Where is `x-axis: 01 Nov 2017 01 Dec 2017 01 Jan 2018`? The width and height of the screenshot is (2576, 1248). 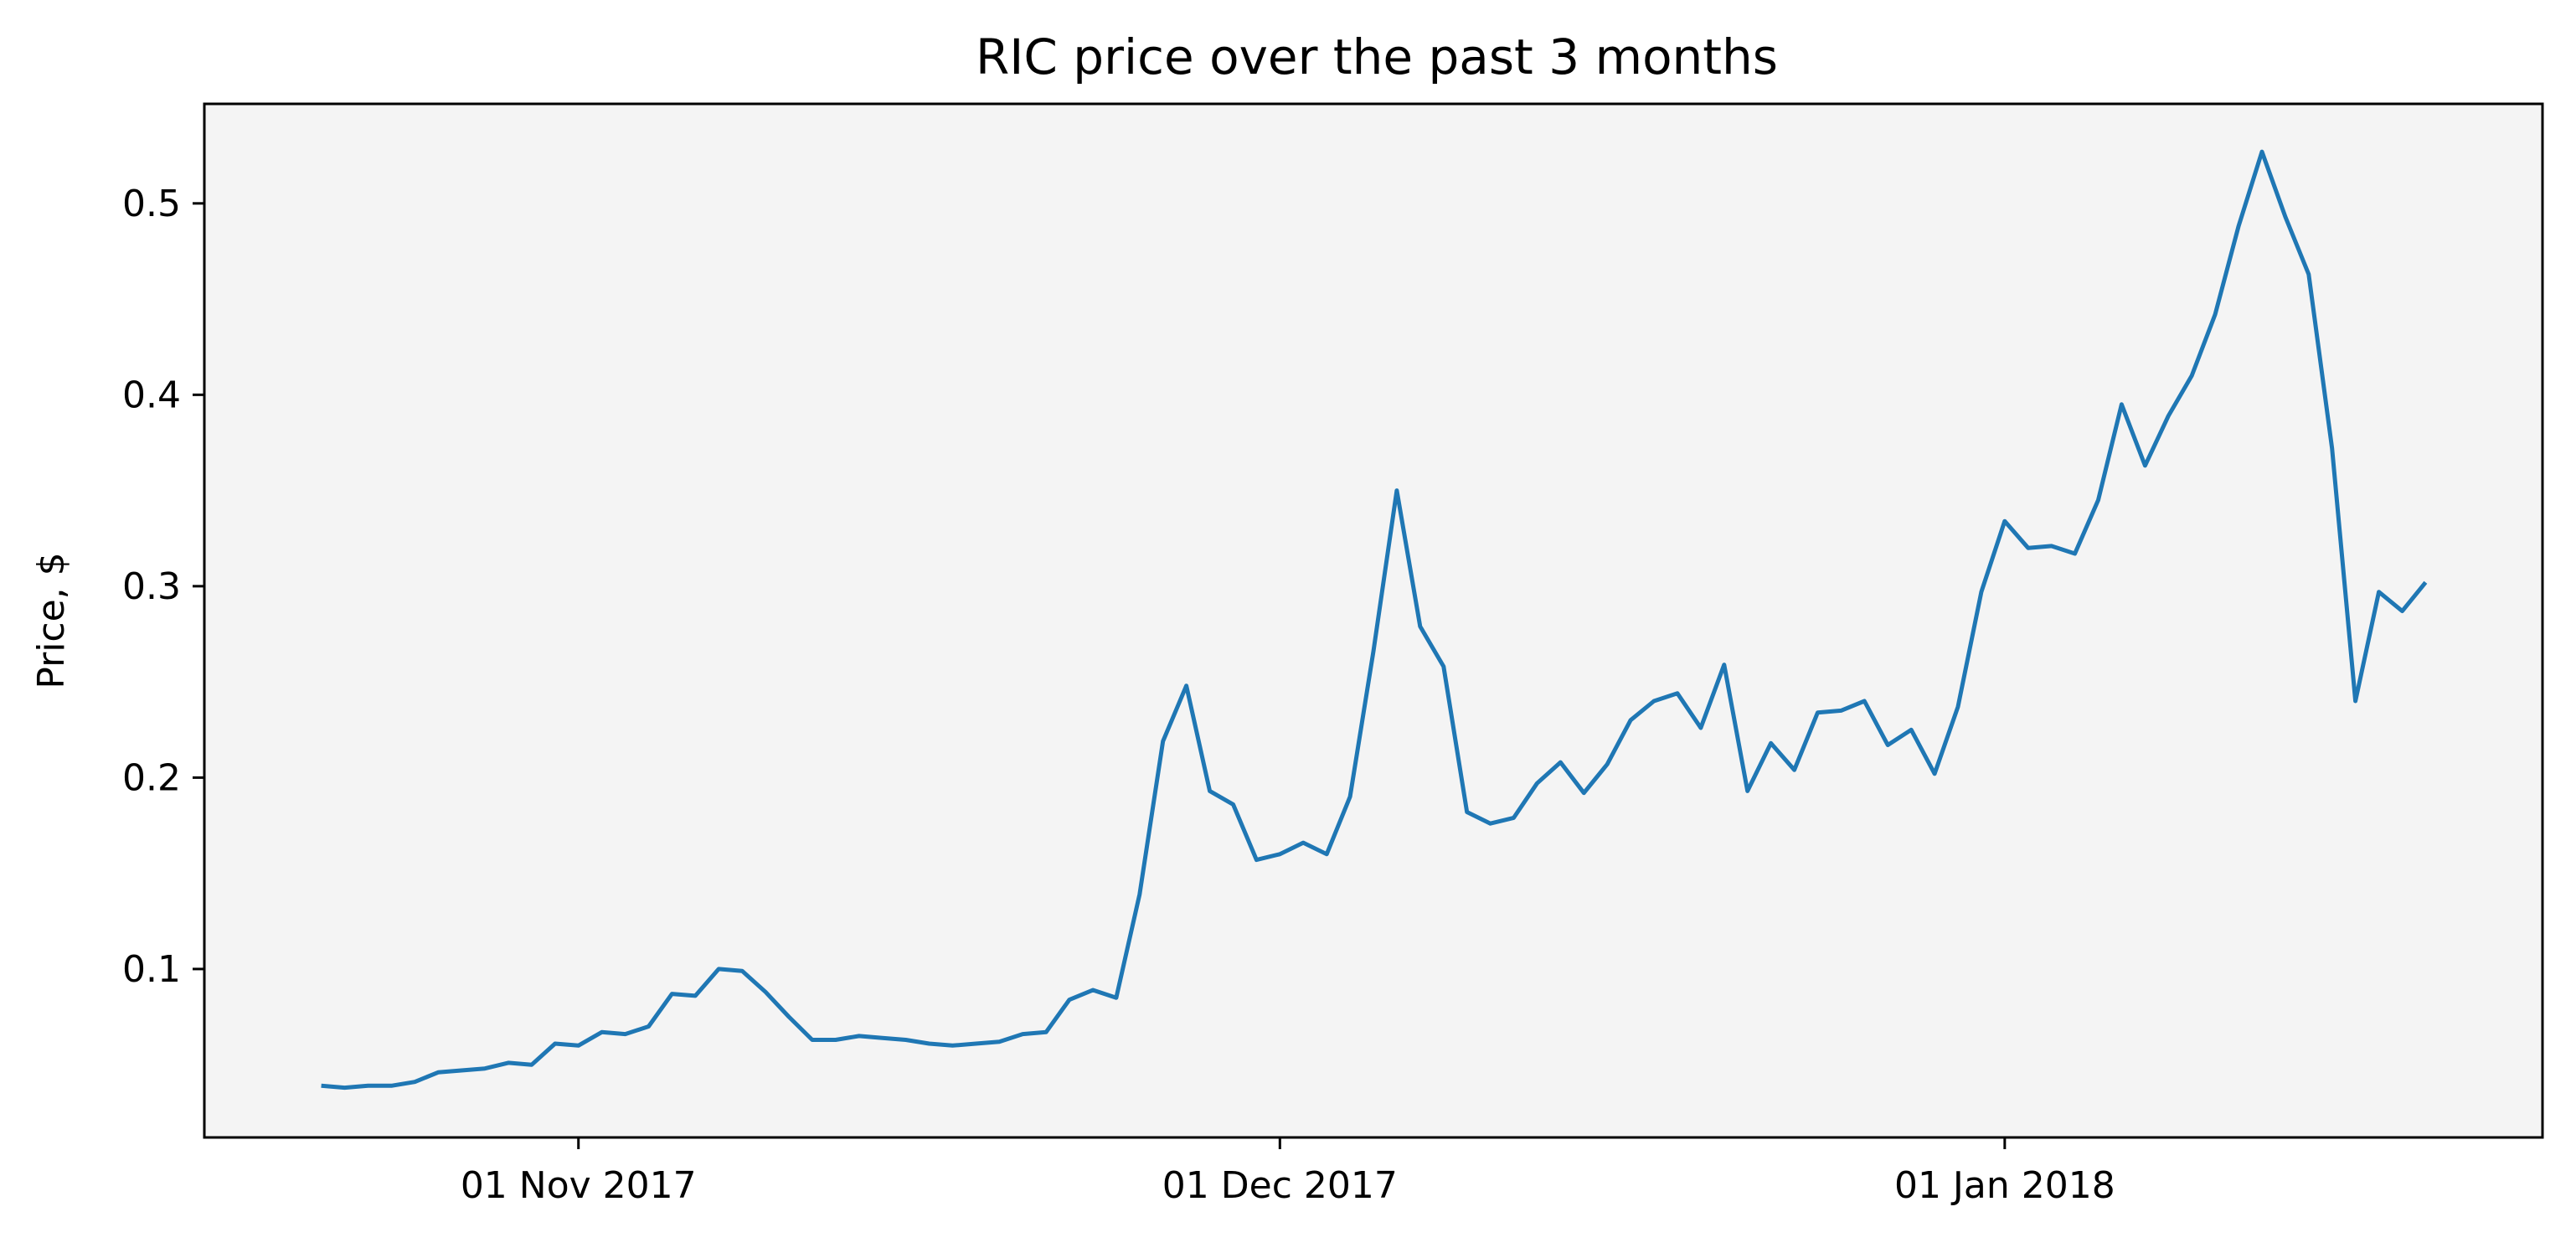 x-axis: 01 Nov 2017 01 Dec 2017 01 Jan 2018 is located at coordinates (1288, 1172).